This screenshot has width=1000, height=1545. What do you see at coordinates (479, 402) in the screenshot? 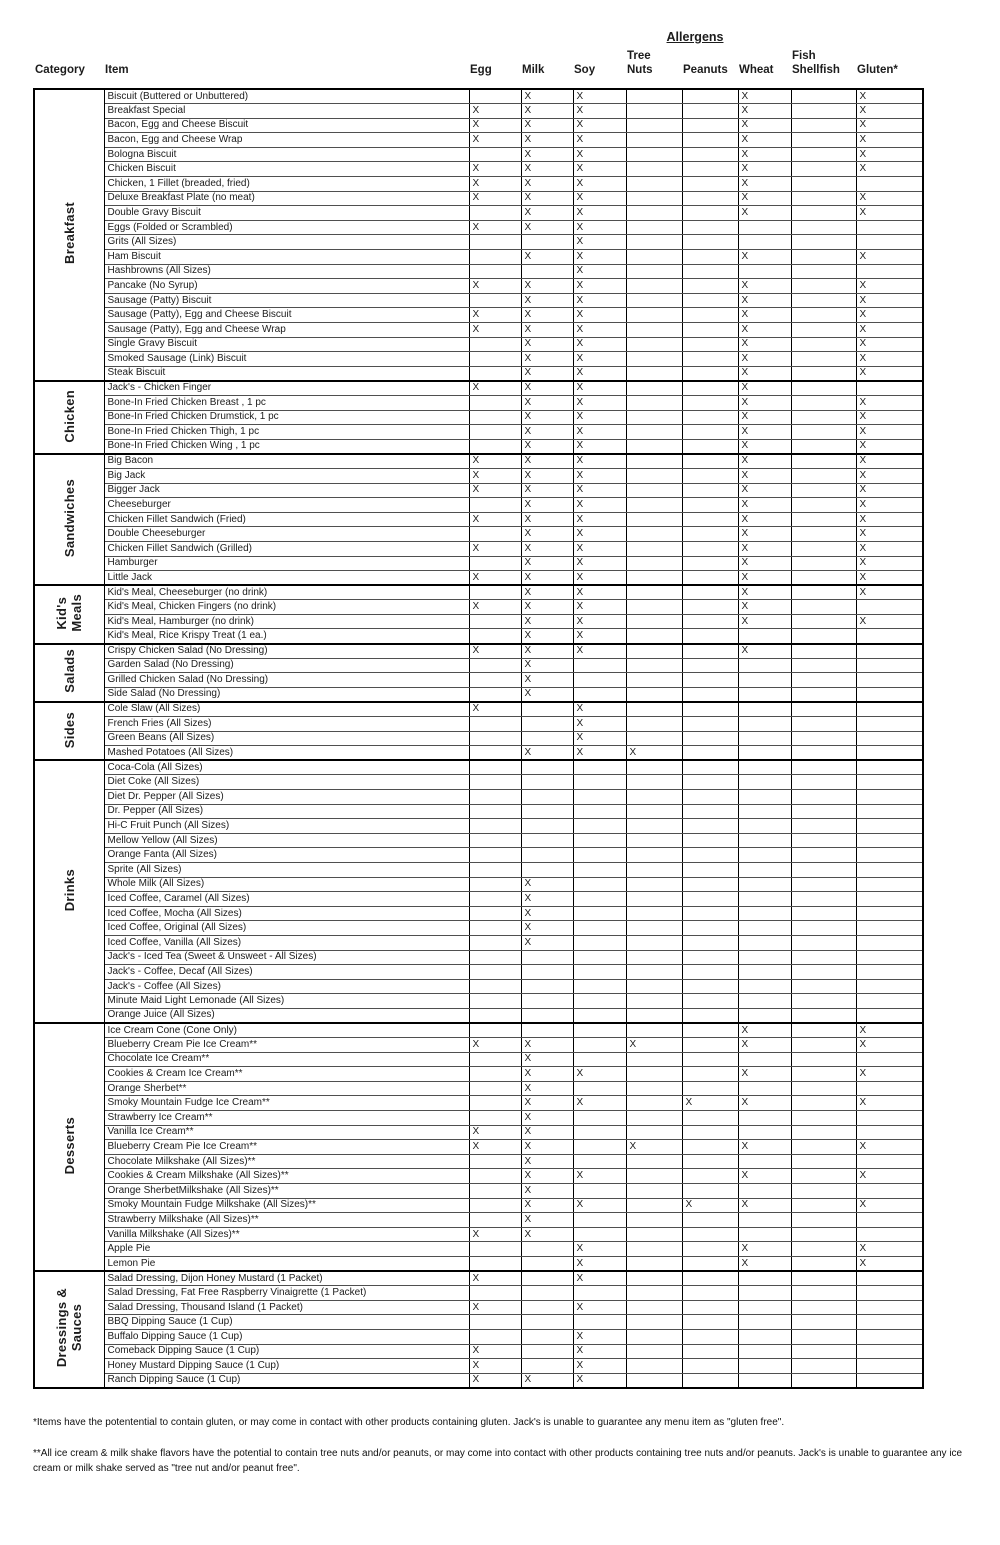
I see `table-row: Bone-In Fried Chicken Breast , 1 pc X X X X` at bounding box center [479, 402].